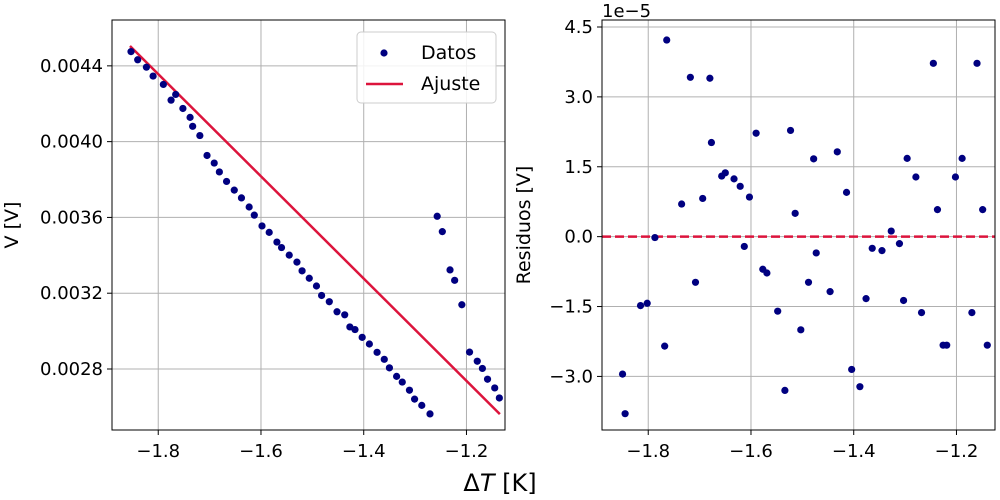 This screenshot has height=500, width=1000. Describe the element at coordinates (578, 167) in the screenshot. I see `y-tick-label: 1.5` at that location.